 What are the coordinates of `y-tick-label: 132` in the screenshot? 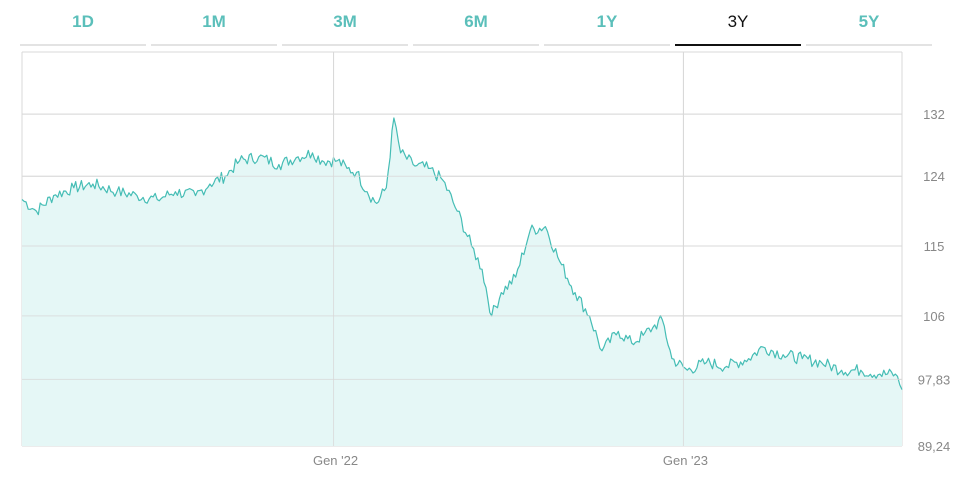 It's located at (934, 114).